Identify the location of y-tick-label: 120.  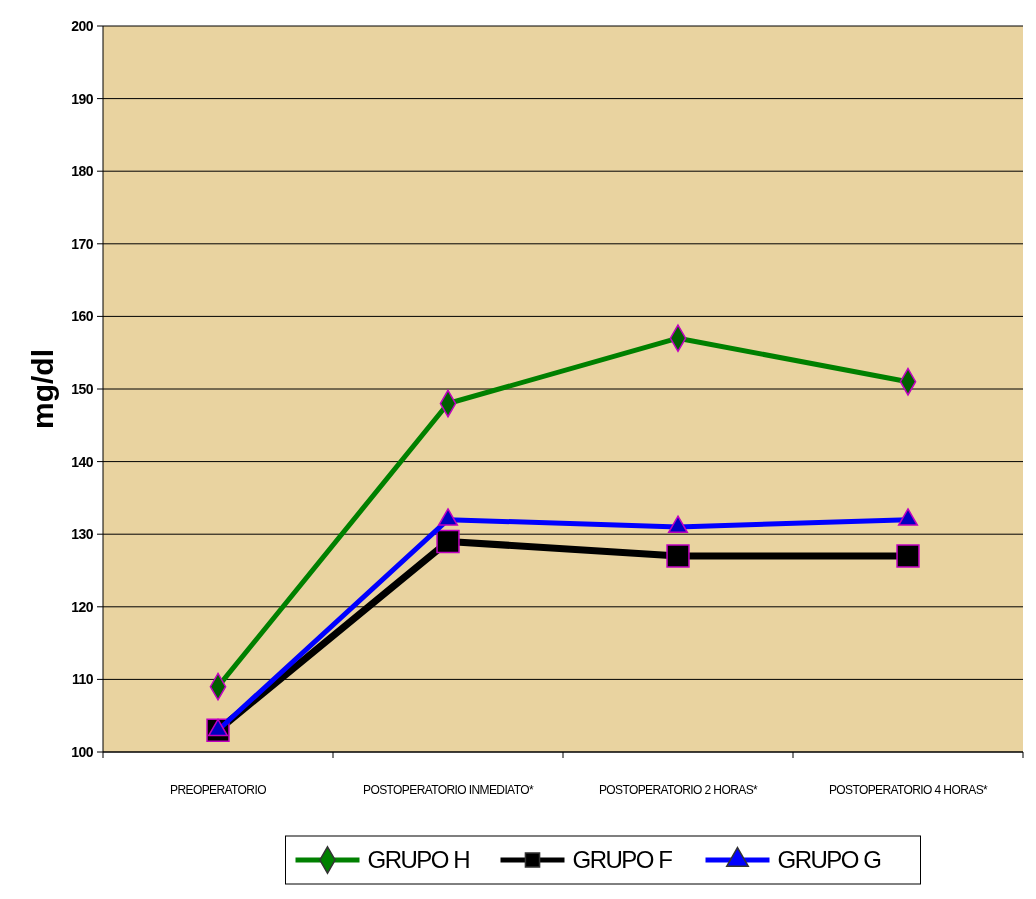
(82, 606).